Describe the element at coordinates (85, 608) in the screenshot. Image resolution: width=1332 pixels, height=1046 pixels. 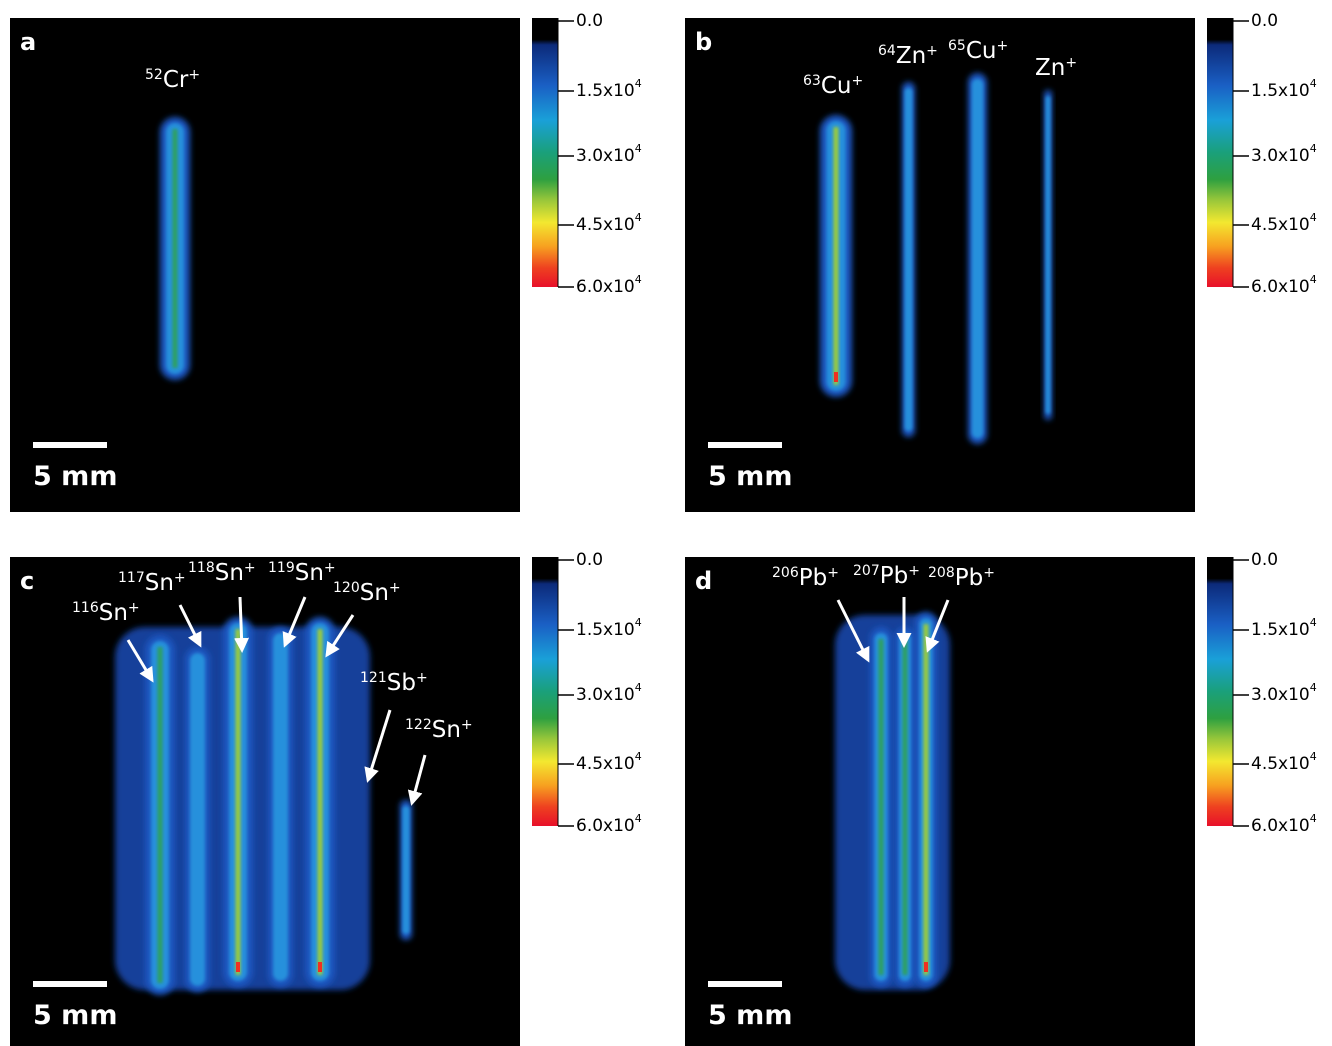
I see `ion-mass: 116` at that location.